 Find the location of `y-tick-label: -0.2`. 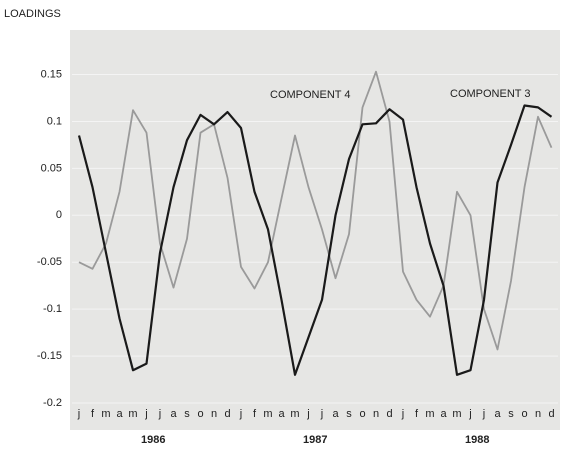

y-tick-label: -0.2 is located at coordinates (52, 403).